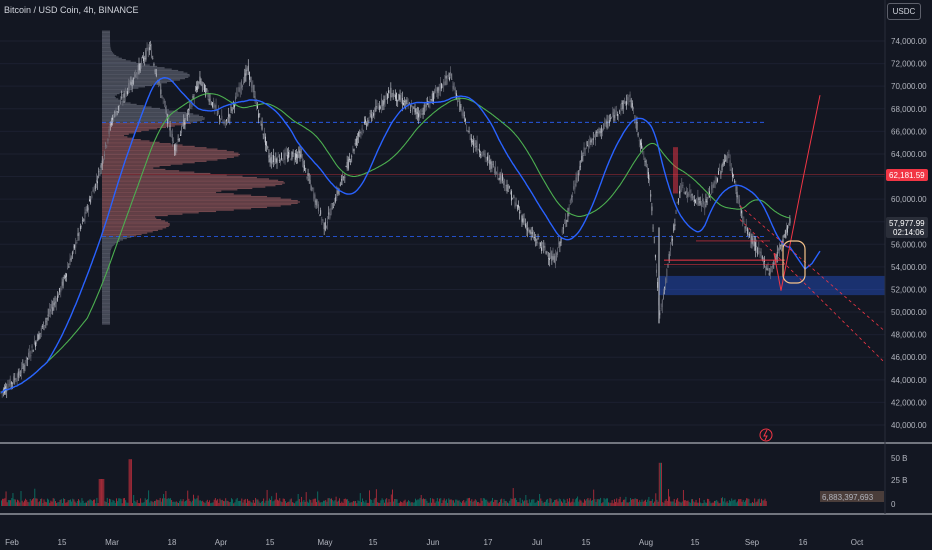 Image resolution: width=932 pixels, height=550 pixels. What do you see at coordinates (904, 11) in the screenshot?
I see `currency-selector: USDC` at bounding box center [904, 11].